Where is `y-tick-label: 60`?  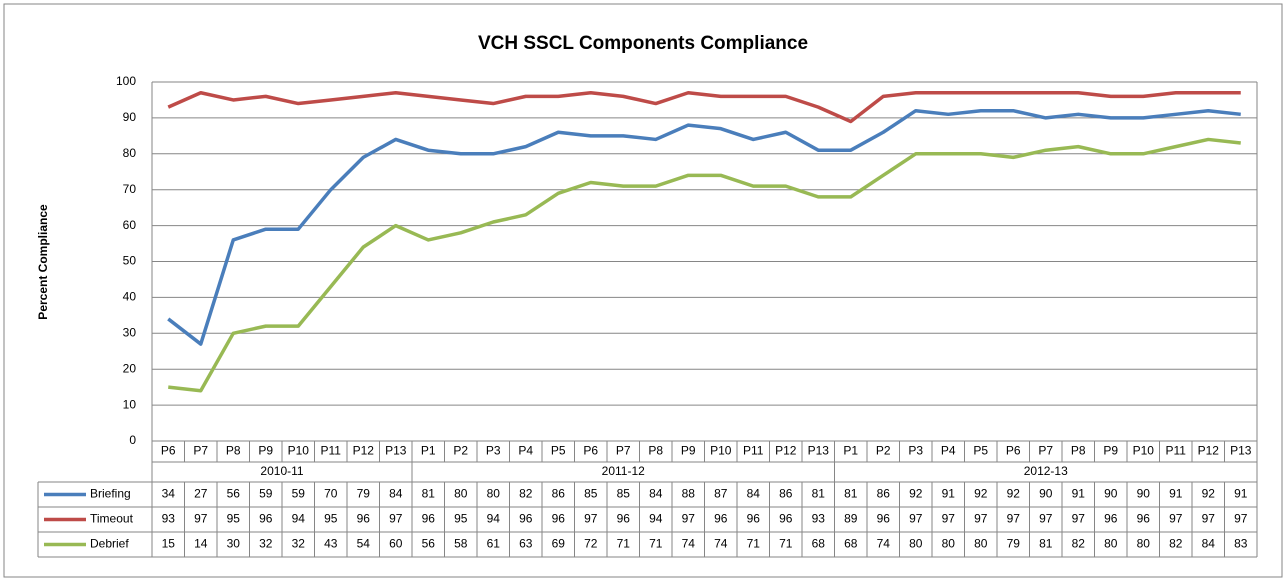 y-tick-label: 60 is located at coordinates (130, 225).